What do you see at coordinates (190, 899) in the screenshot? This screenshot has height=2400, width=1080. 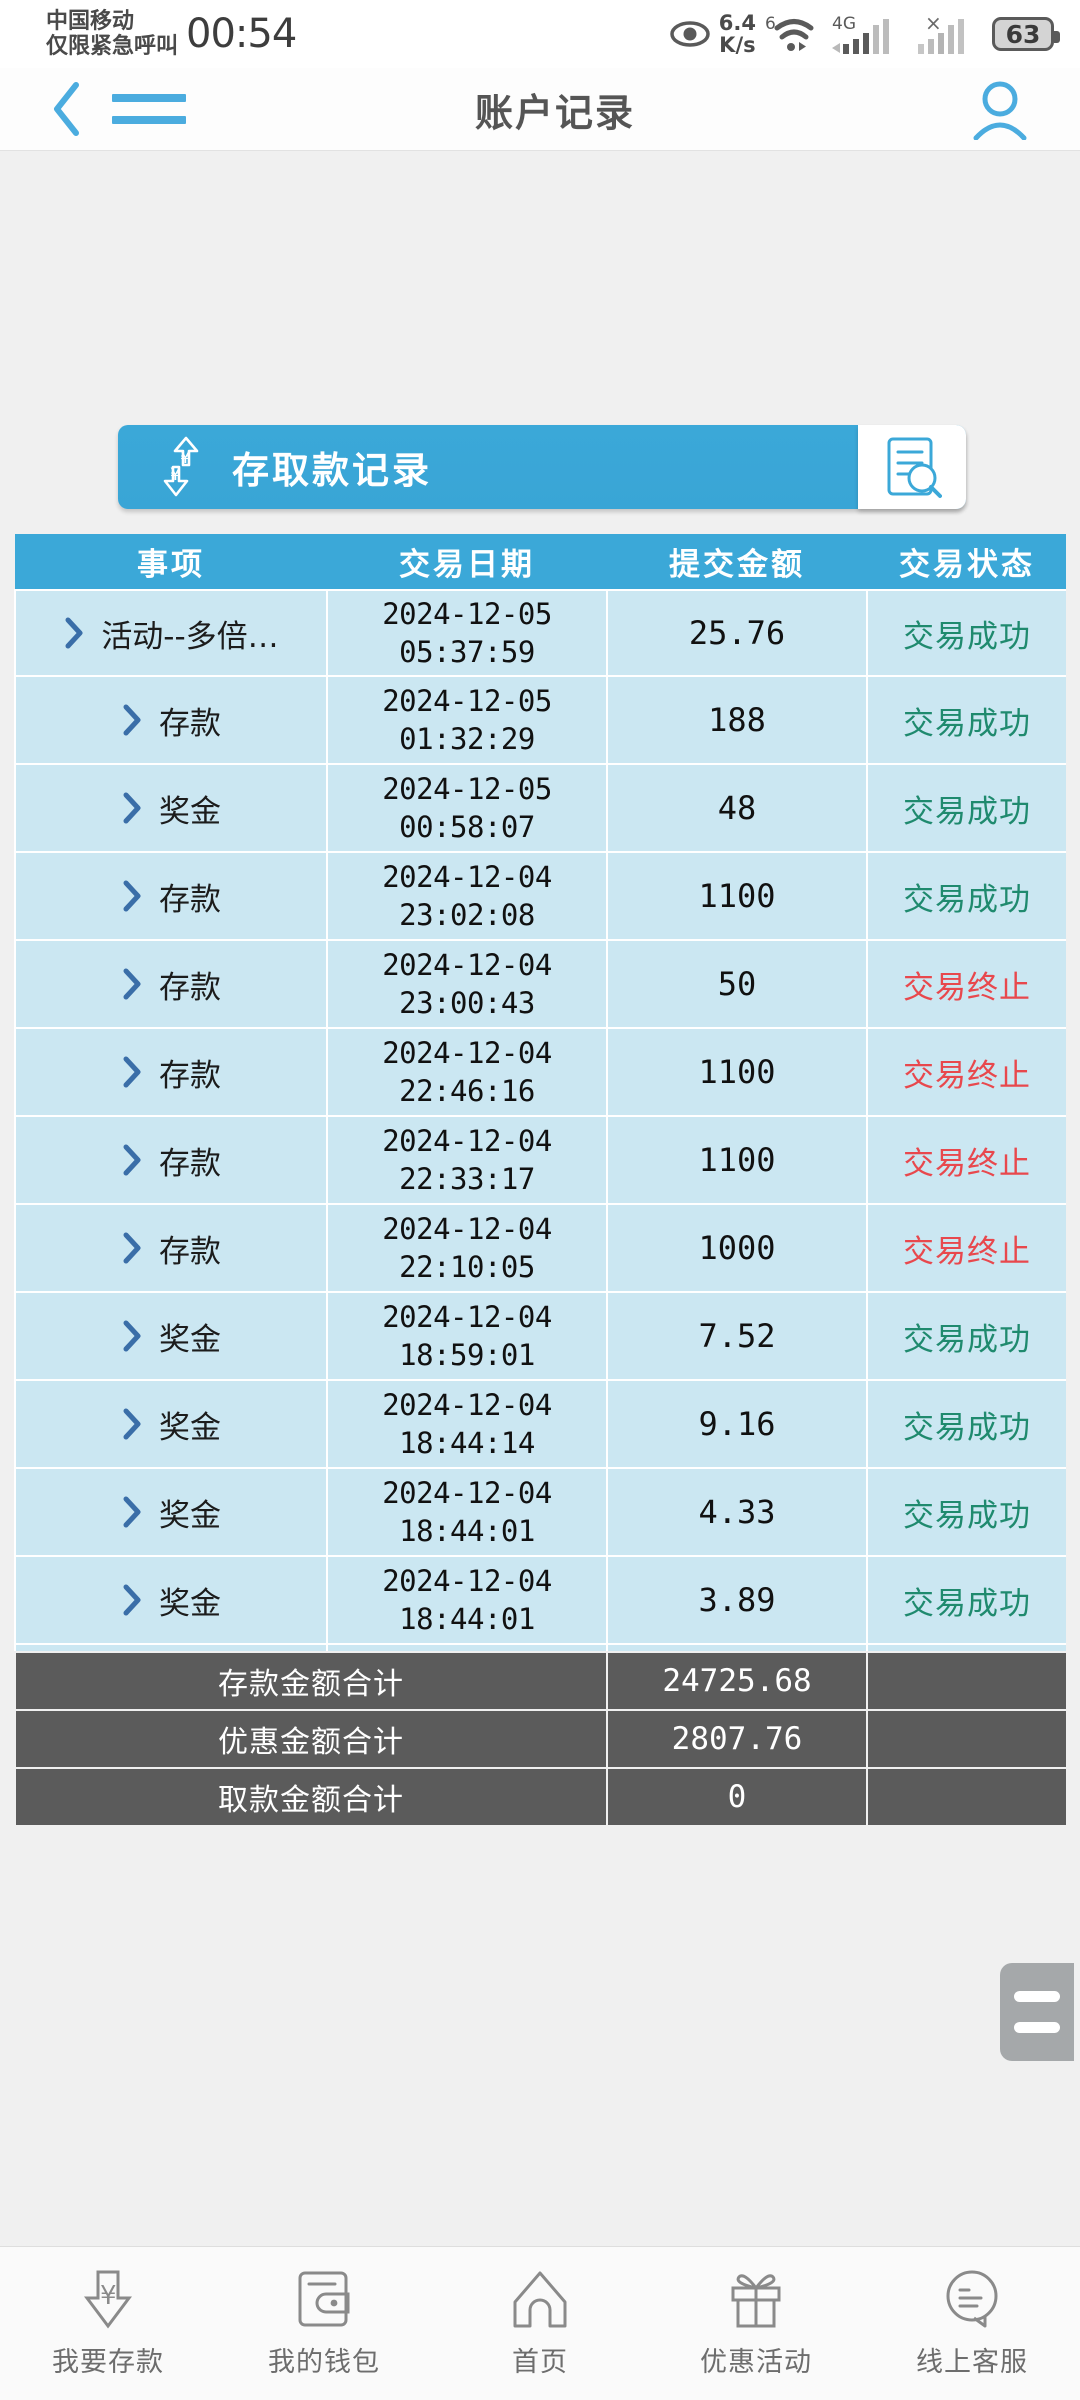 I see `item-label: 存款` at bounding box center [190, 899].